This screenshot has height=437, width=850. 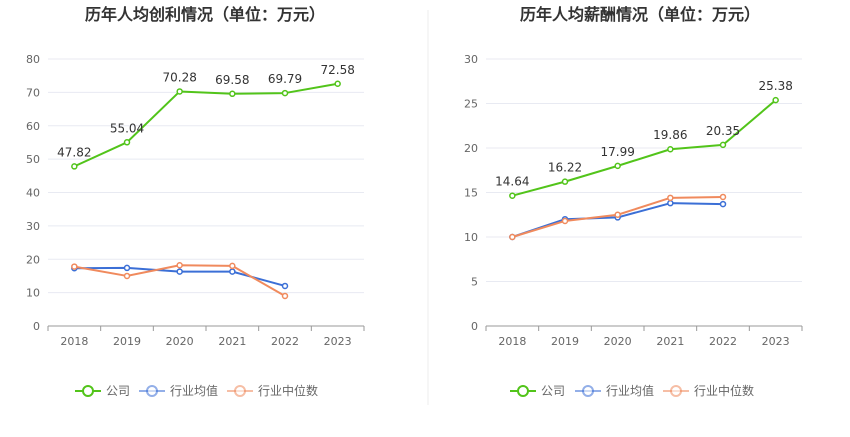 What do you see at coordinates (640, 14) in the screenshot?
I see `salary-chart-title: 历年人均薪酬情况（单位：万元）` at bounding box center [640, 14].